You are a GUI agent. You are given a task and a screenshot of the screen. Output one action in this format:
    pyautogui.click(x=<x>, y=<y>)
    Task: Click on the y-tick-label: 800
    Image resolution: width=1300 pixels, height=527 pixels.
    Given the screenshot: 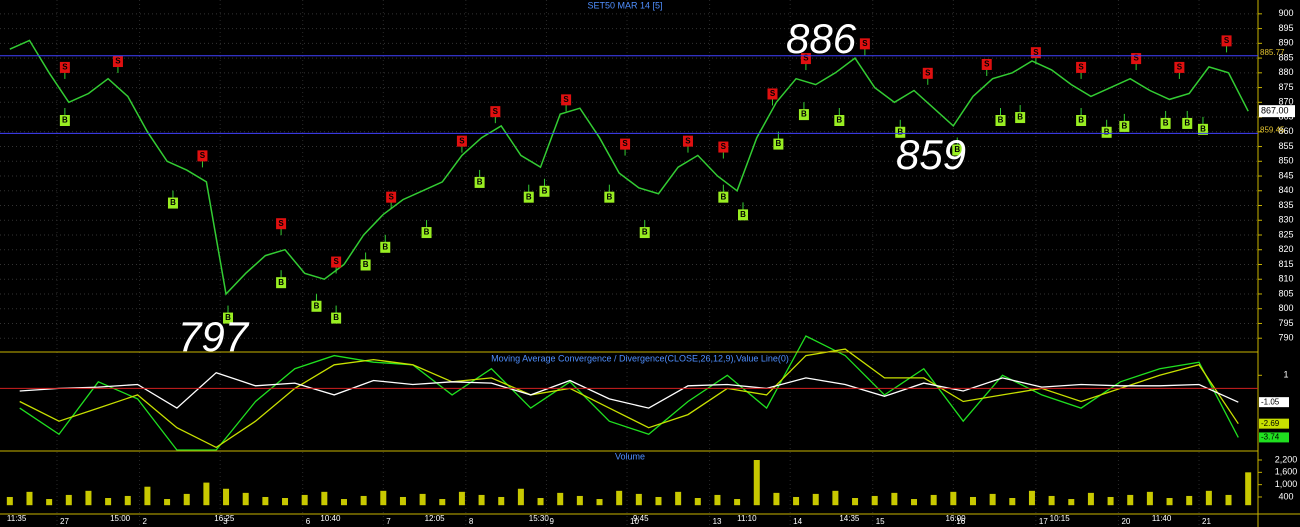 What is the action you would take?
    pyautogui.click(x=1285, y=308)
    